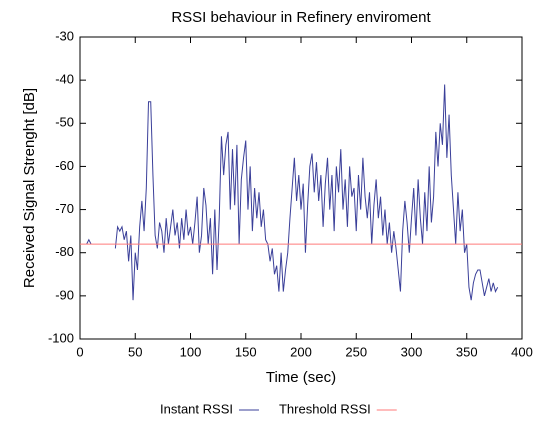  What do you see at coordinates (412, 351) in the screenshot?
I see `x-tick-label: 300` at bounding box center [412, 351].